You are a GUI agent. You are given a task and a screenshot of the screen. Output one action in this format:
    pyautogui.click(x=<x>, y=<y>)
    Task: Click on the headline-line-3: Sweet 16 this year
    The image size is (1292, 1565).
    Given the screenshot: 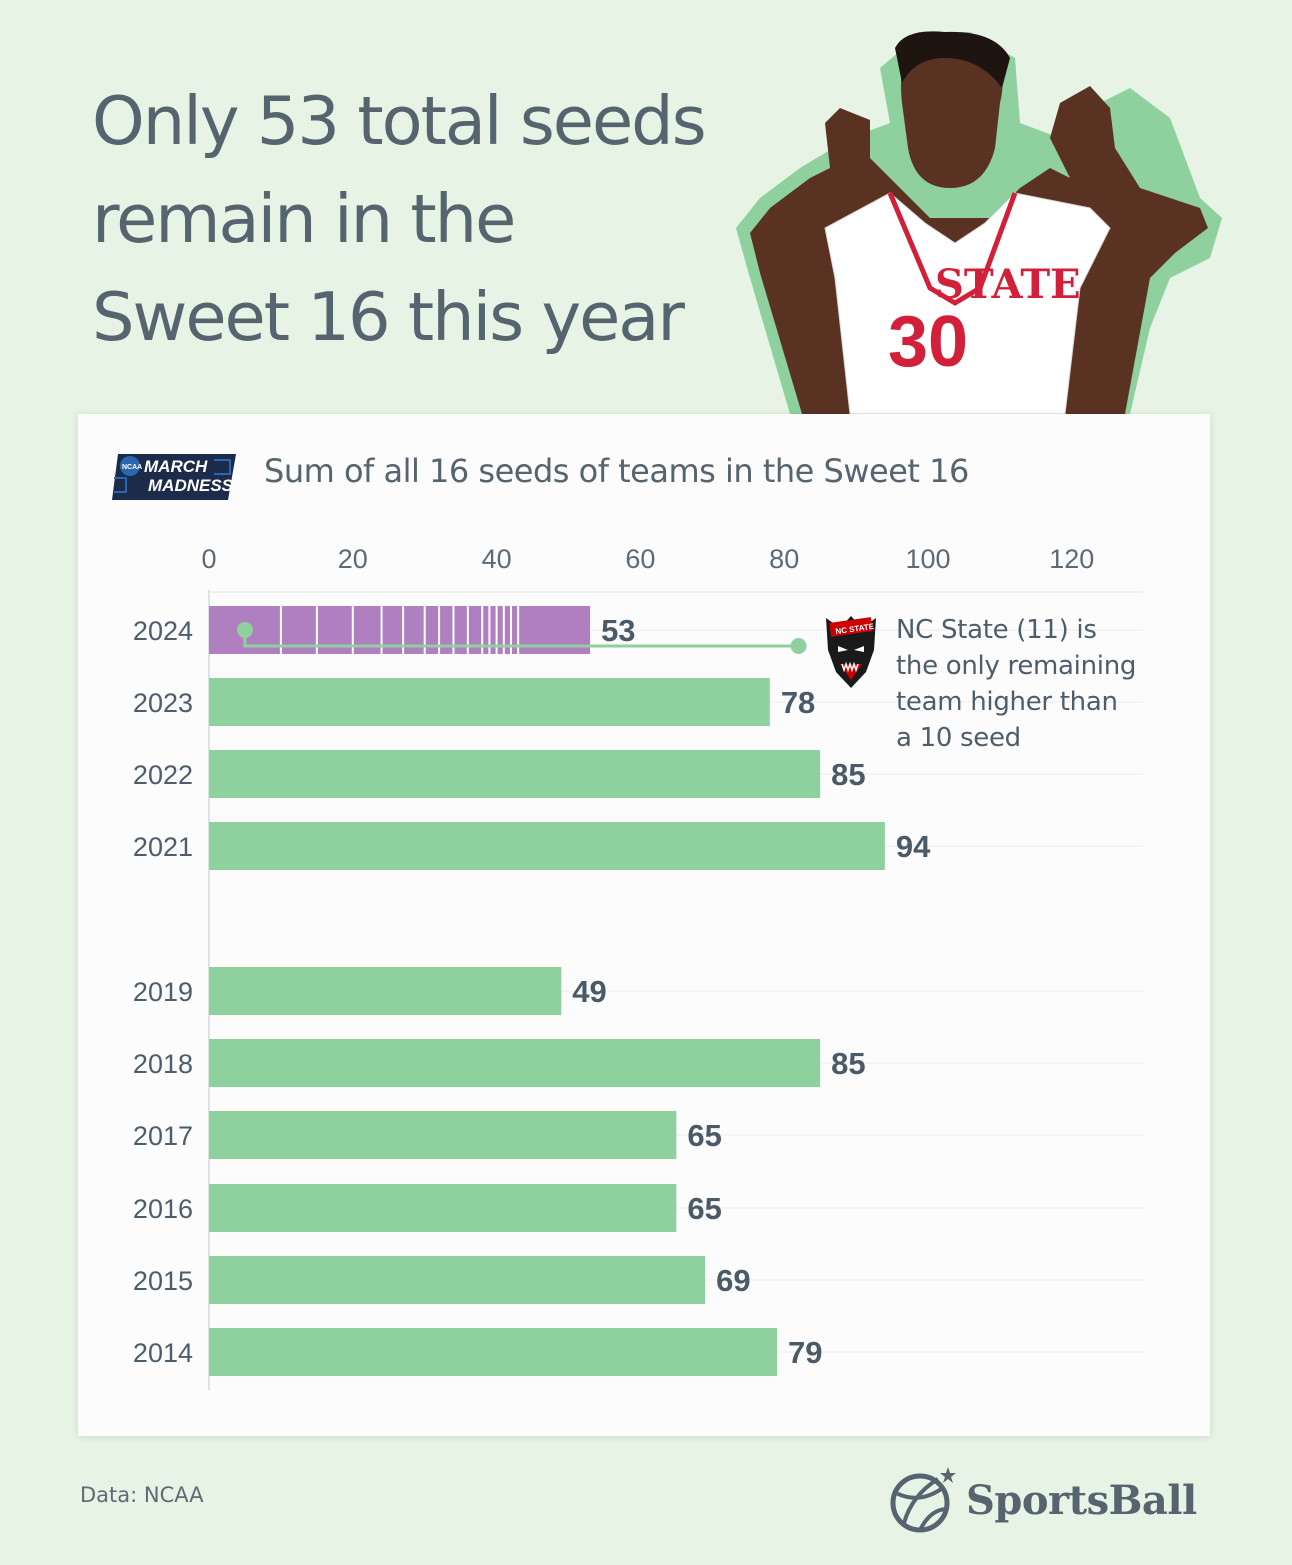 What is the action you would take?
    pyautogui.click(x=388, y=317)
    